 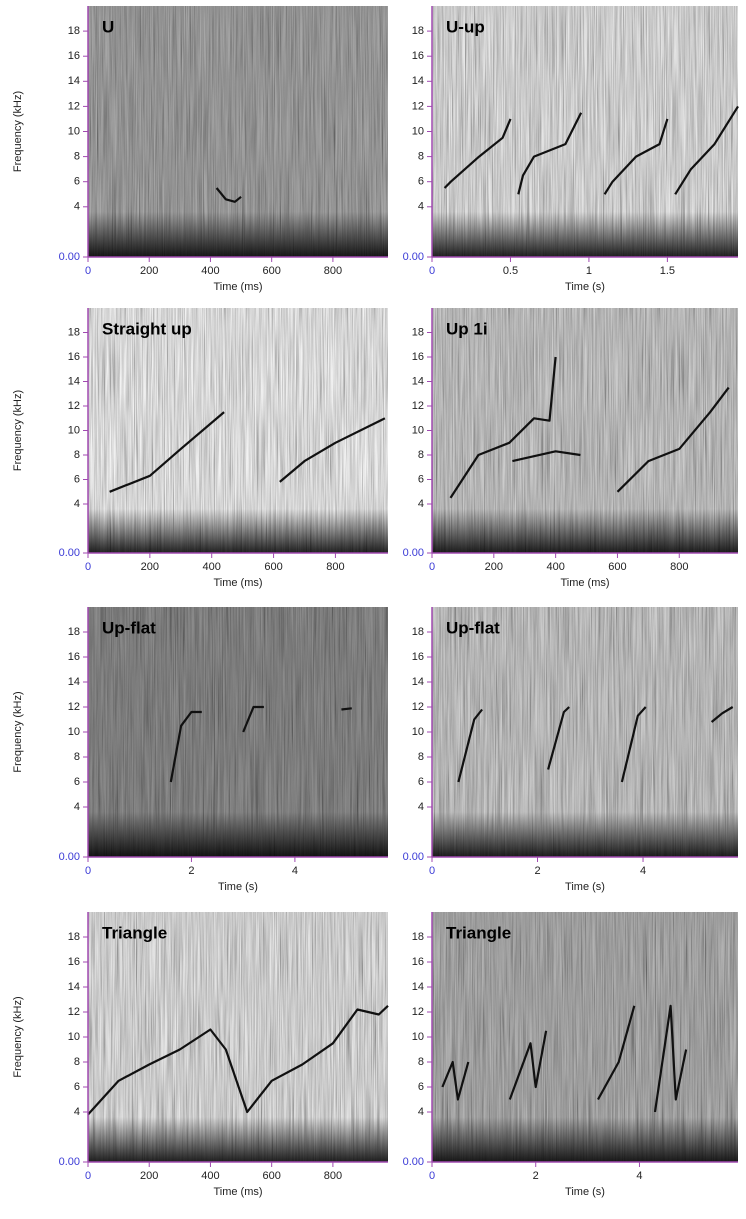 I want to click on panel: 0.00 4 6 8 10 12 14 16 18 0 0.5 1 1.5 Time (s) U-up, so click(x=571, y=149).